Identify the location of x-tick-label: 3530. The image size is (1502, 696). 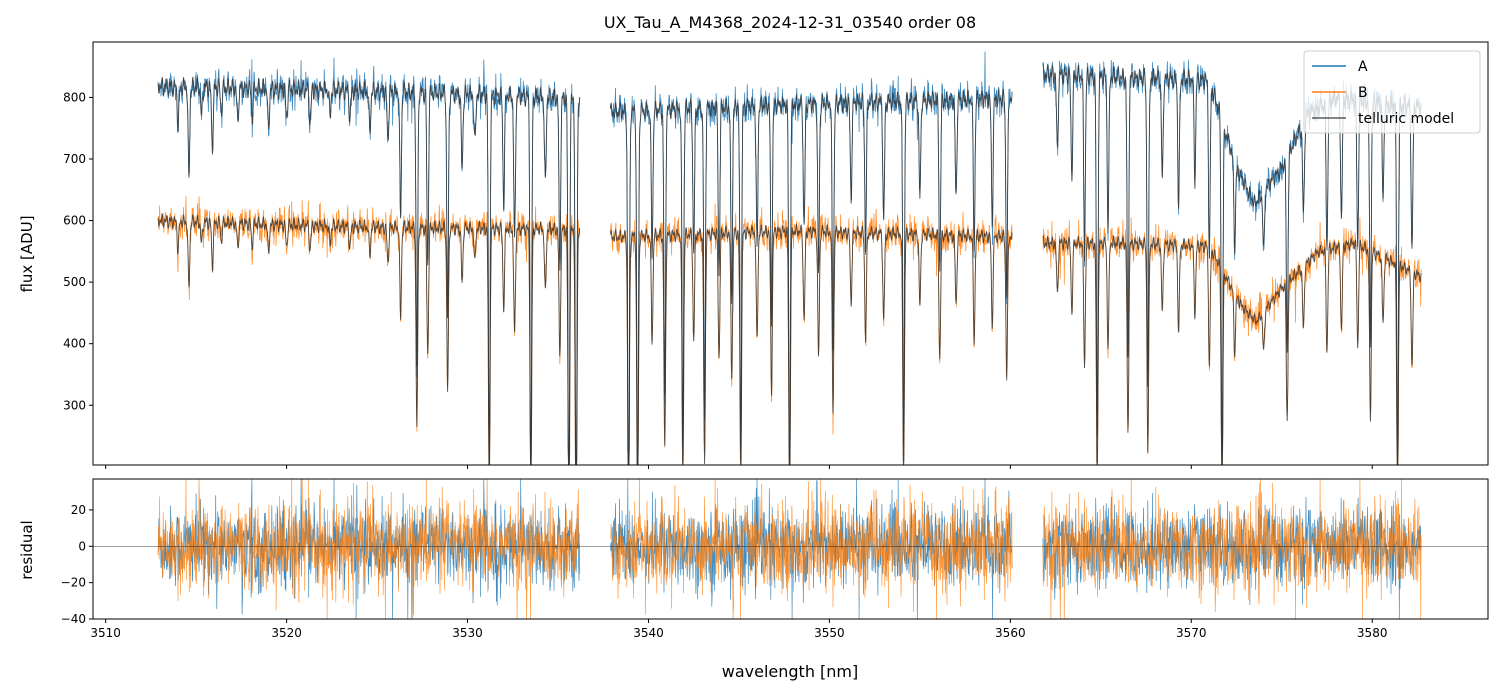
(467, 633).